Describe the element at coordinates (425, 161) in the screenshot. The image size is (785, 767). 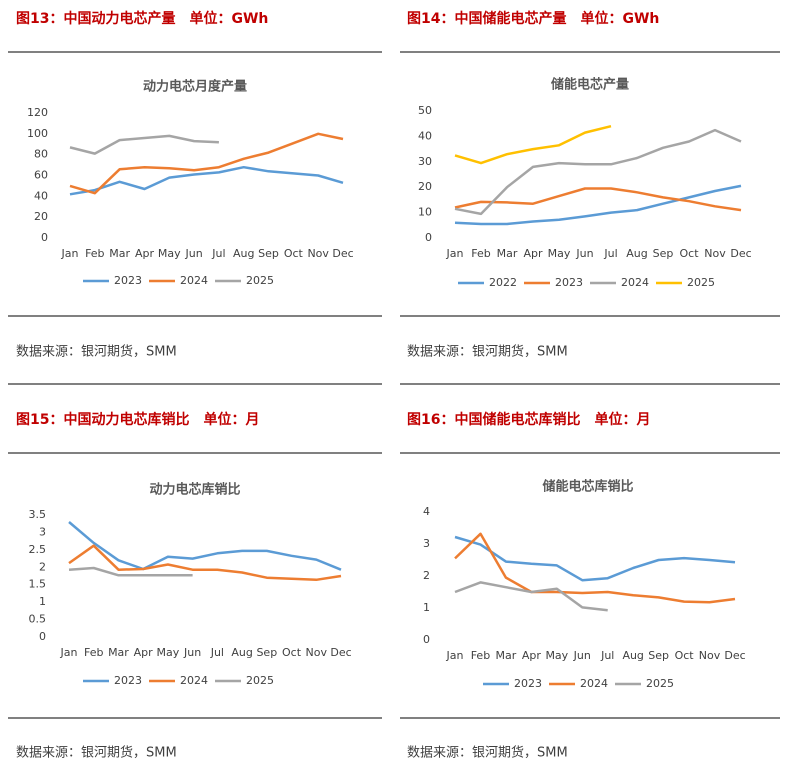
I see `y-tick-label: 30` at that location.